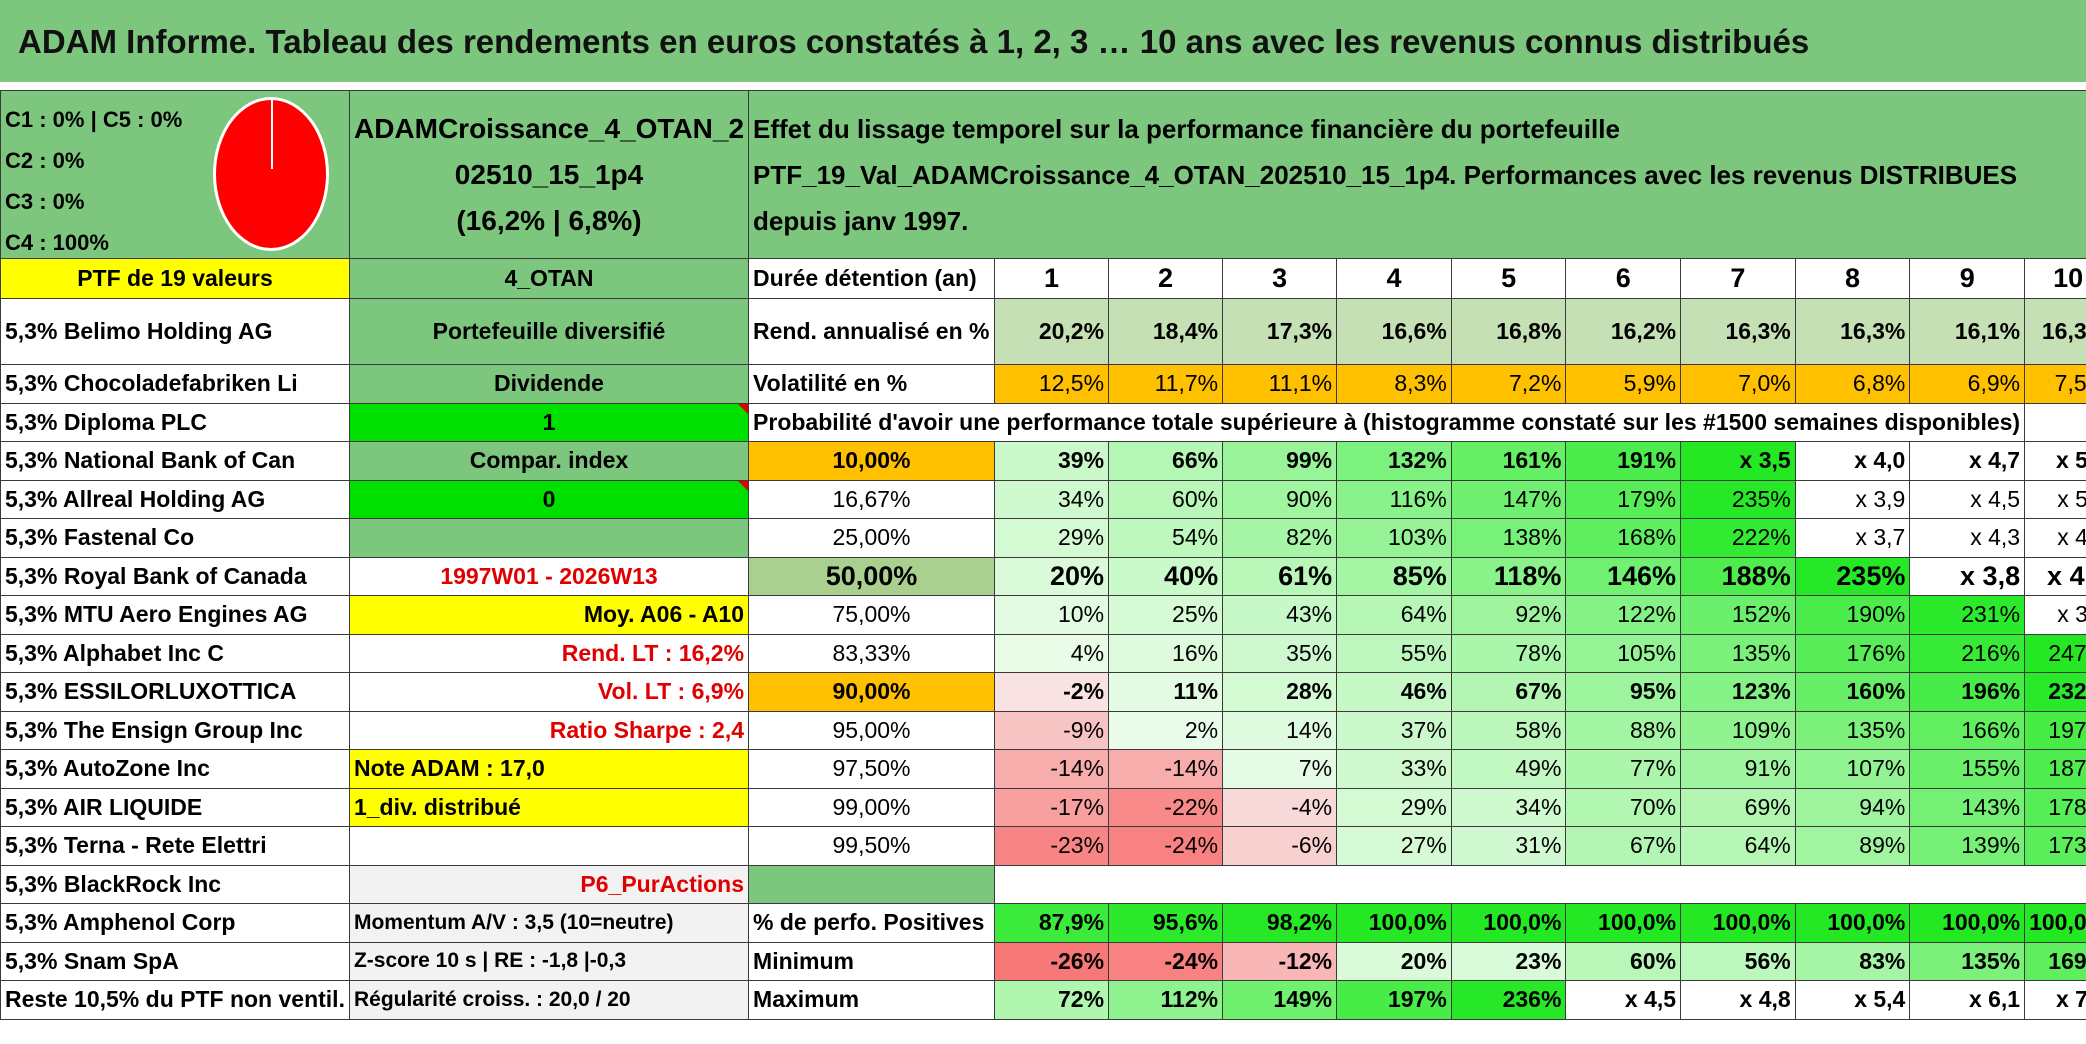 Image resolution: width=2086 pixels, height=1044 pixels. Describe the element at coordinates (1852, 384) in the screenshot. I see `vol-value: 6,8%` at that location.